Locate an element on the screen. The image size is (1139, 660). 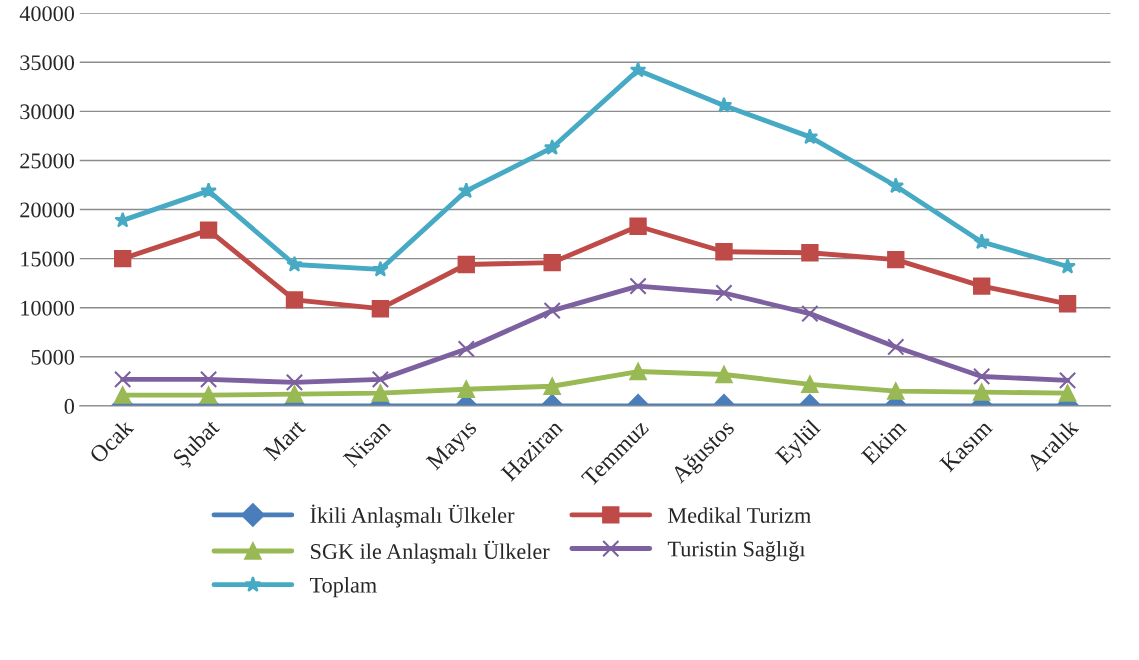
x-tick-label: Ocak is located at coordinates (111, 440).